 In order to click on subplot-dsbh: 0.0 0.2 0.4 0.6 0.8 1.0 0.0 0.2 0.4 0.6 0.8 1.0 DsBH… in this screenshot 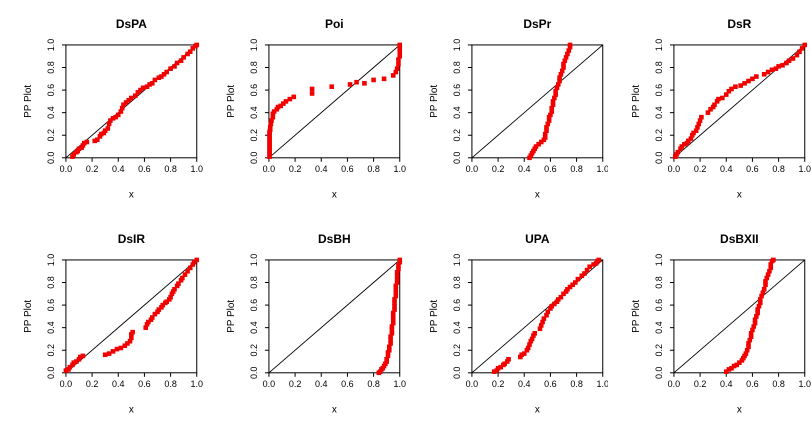, I will do `click(304, 322)`.